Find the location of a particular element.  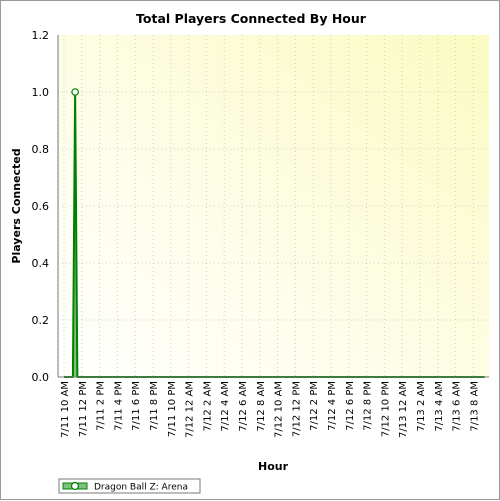

y-tick-label: 0.8 is located at coordinates (41, 149).